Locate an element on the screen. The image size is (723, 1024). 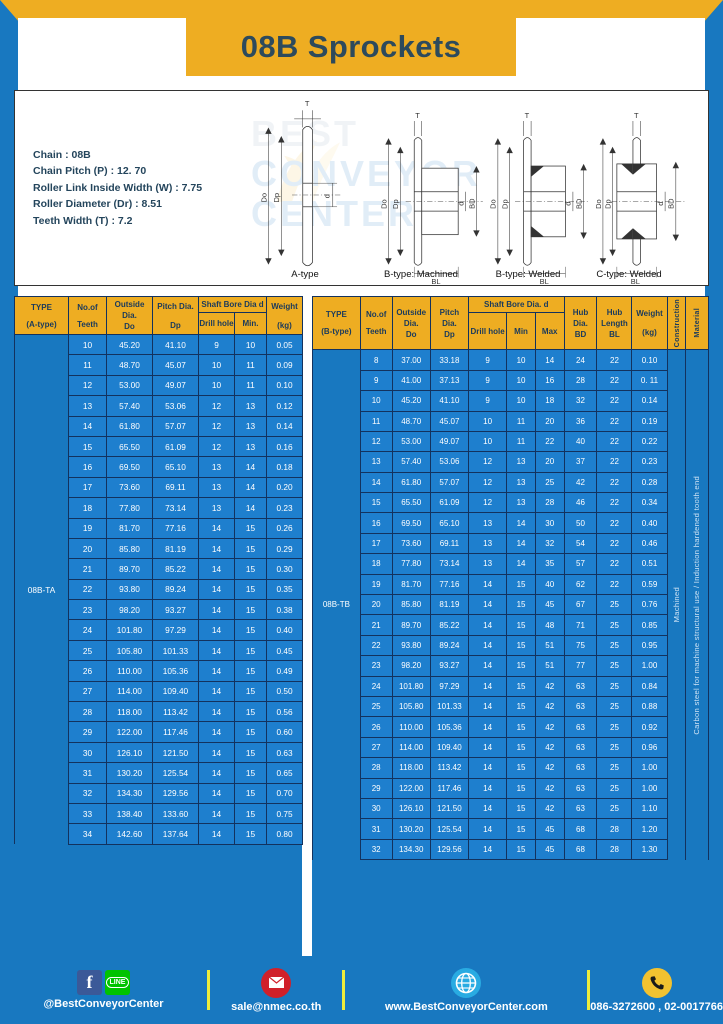
footer-website: www.BestConveyorCenter.com is located at coordinates (466, 990).